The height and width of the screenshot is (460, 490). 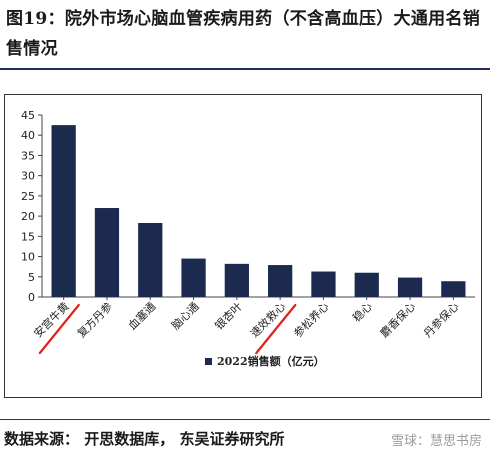 I want to click on x-tick-label: 麝香保心, so click(x=397, y=319).